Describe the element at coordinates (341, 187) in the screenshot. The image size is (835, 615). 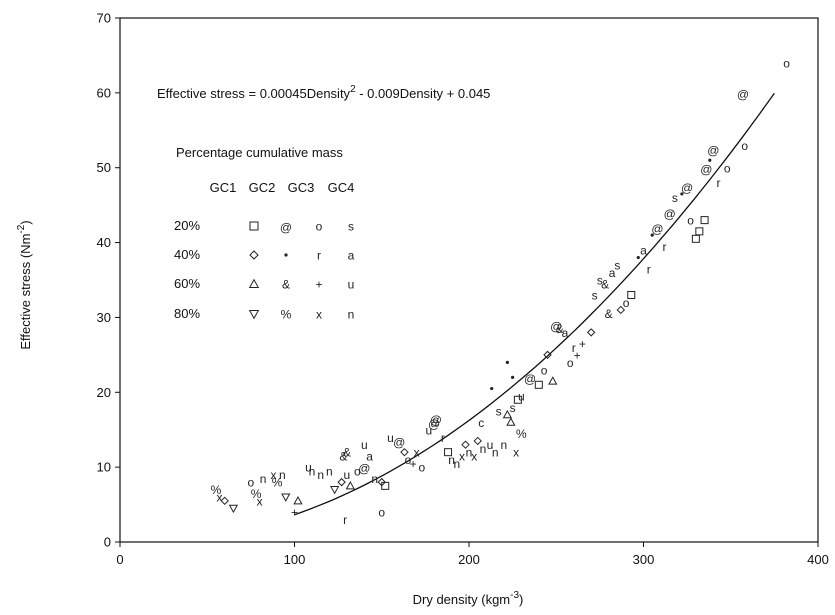
I see `legend-column-header: GC4` at that location.